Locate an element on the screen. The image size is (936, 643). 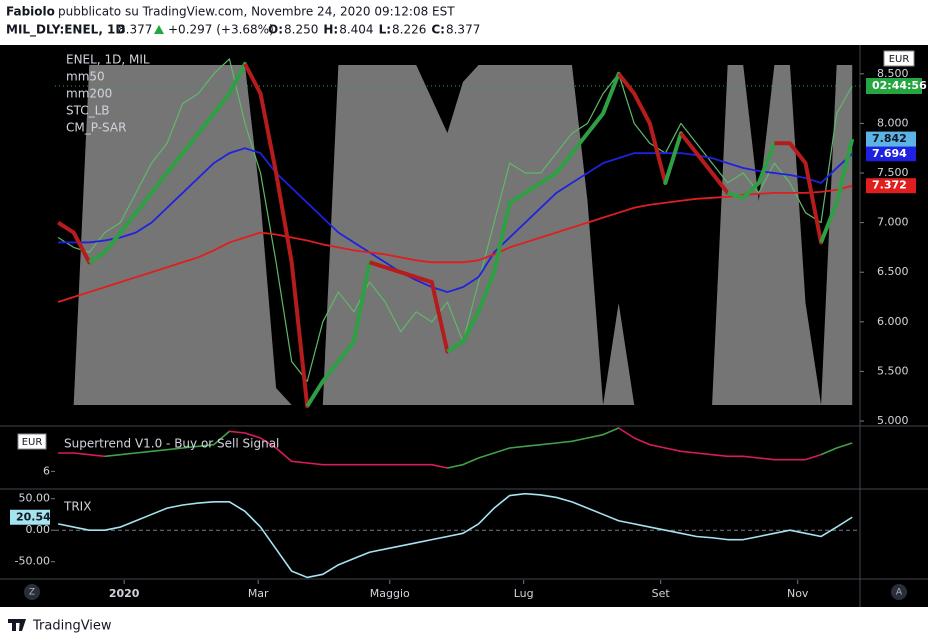
legend-entry: CM_P-SAR is located at coordinates (96, 128).